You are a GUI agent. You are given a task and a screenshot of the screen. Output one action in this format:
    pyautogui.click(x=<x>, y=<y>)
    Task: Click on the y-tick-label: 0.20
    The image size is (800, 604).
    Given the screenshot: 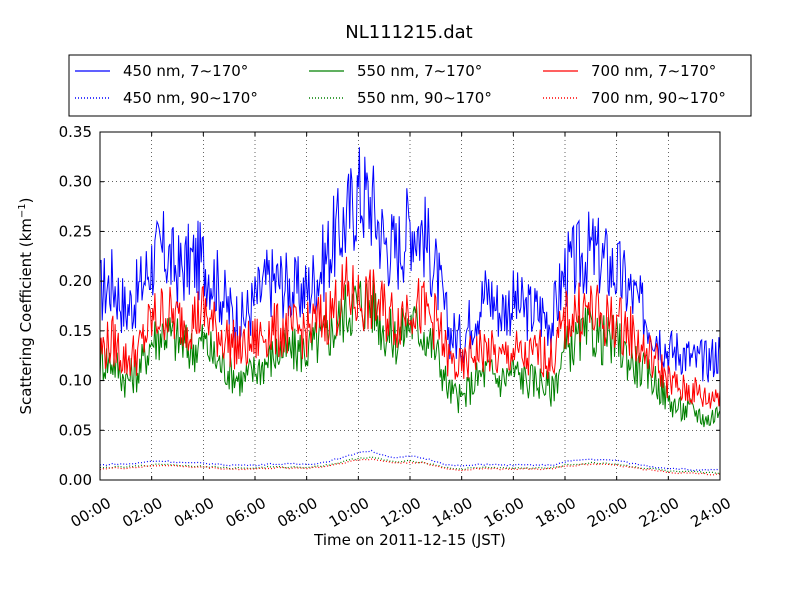 What is the action you would take?
    pyautogui.click(x=75, y=281)
    